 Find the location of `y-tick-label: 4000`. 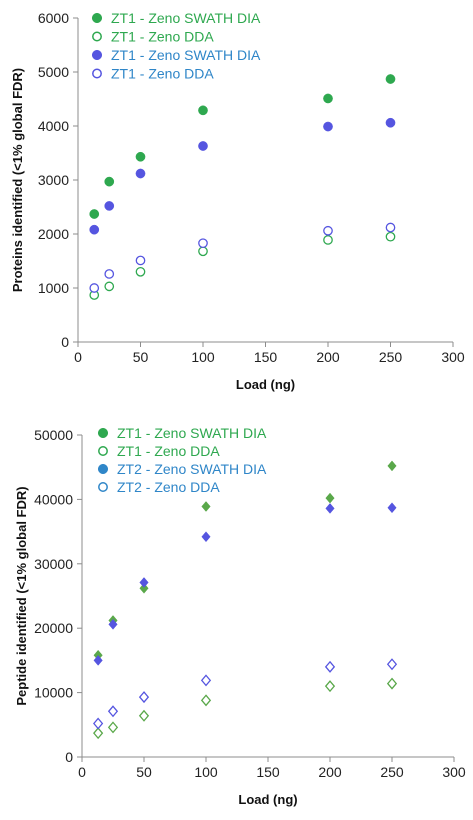

y-tick-label: 4000 is located at coordinates (53, 126).